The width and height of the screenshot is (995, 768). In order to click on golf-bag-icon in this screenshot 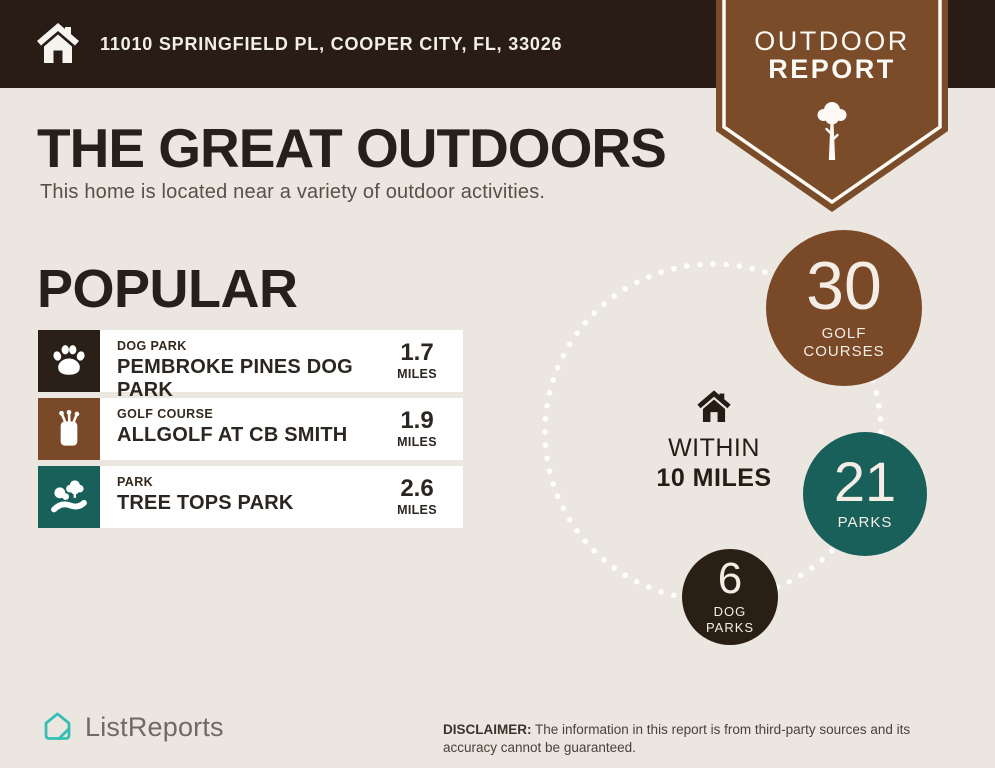, I will do `click(69, 428)`.